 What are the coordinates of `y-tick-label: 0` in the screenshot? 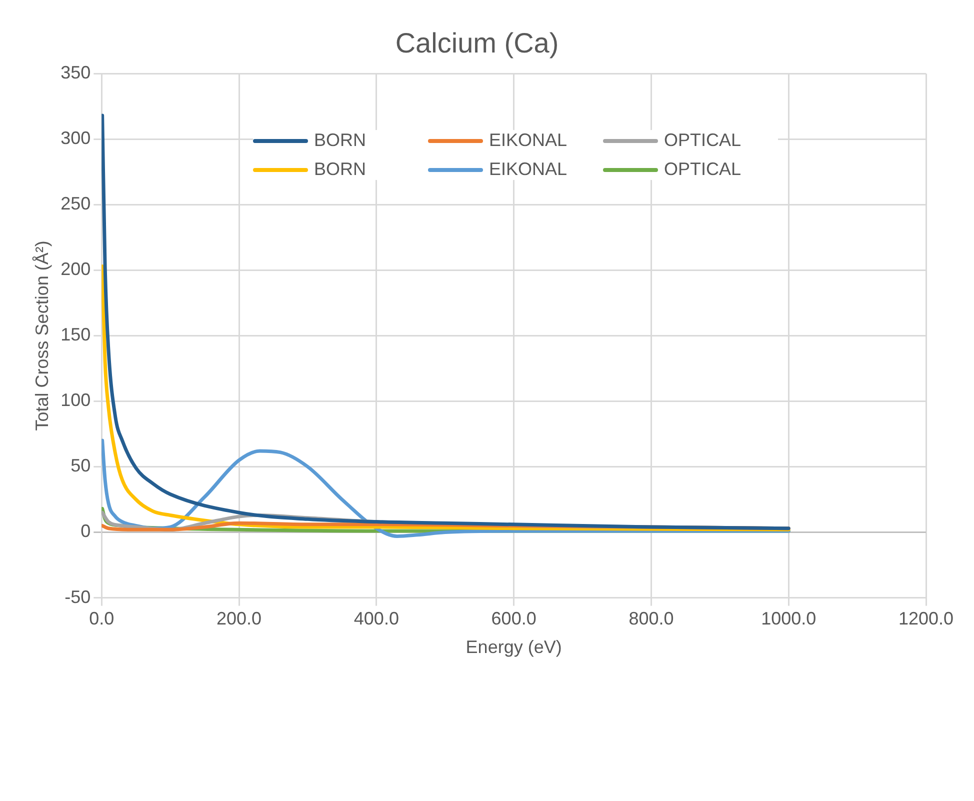 It's located at (85, 531).